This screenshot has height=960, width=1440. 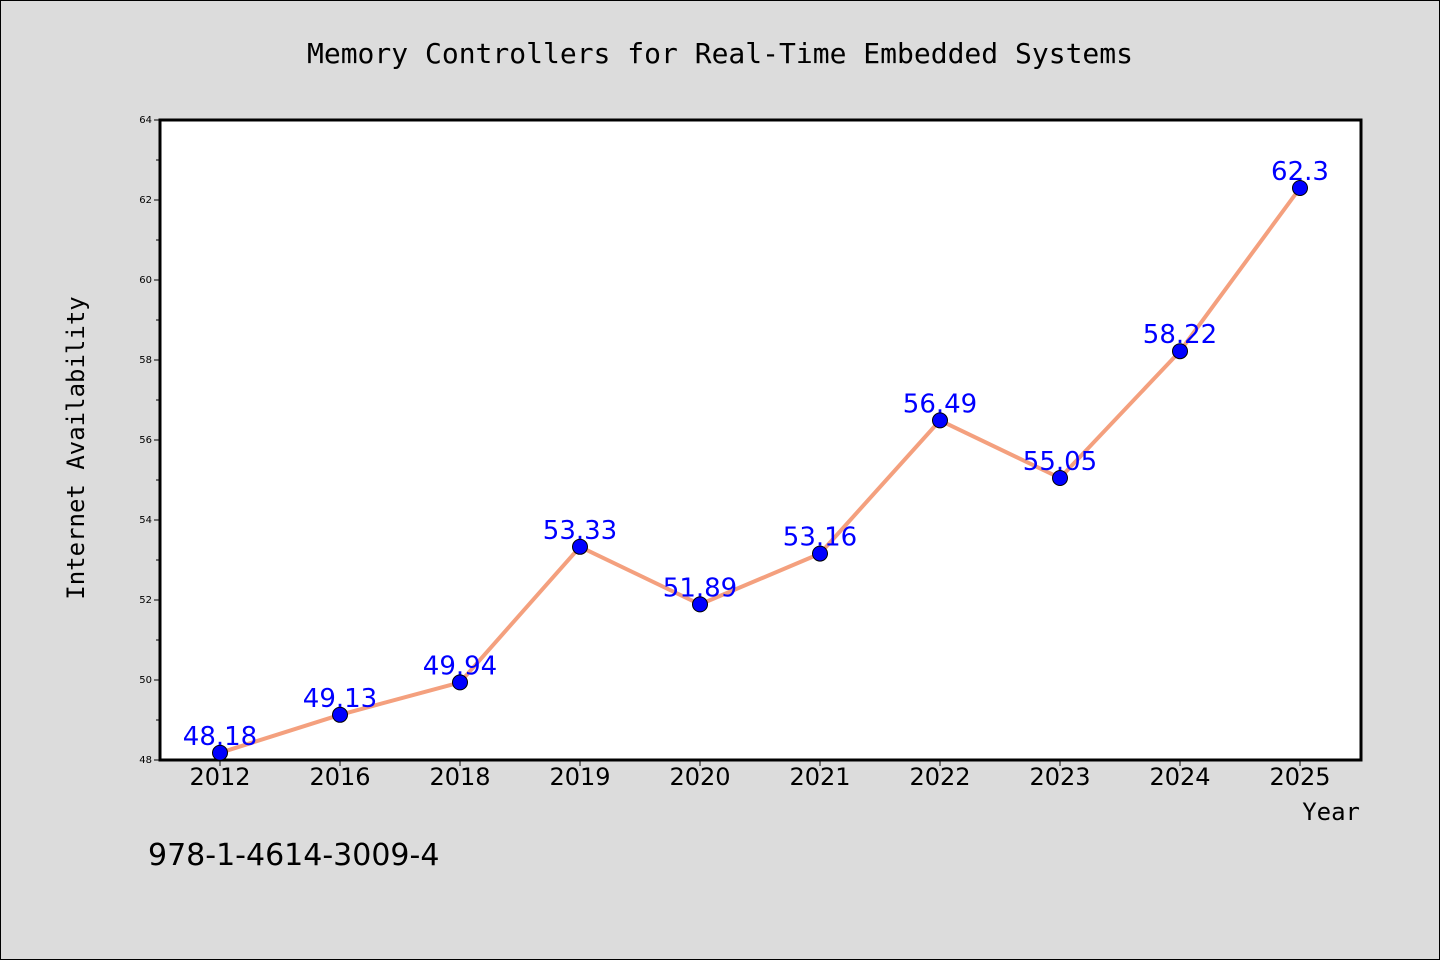 I want to click on x-tick-label: 2016, so click(x=339, y=777).